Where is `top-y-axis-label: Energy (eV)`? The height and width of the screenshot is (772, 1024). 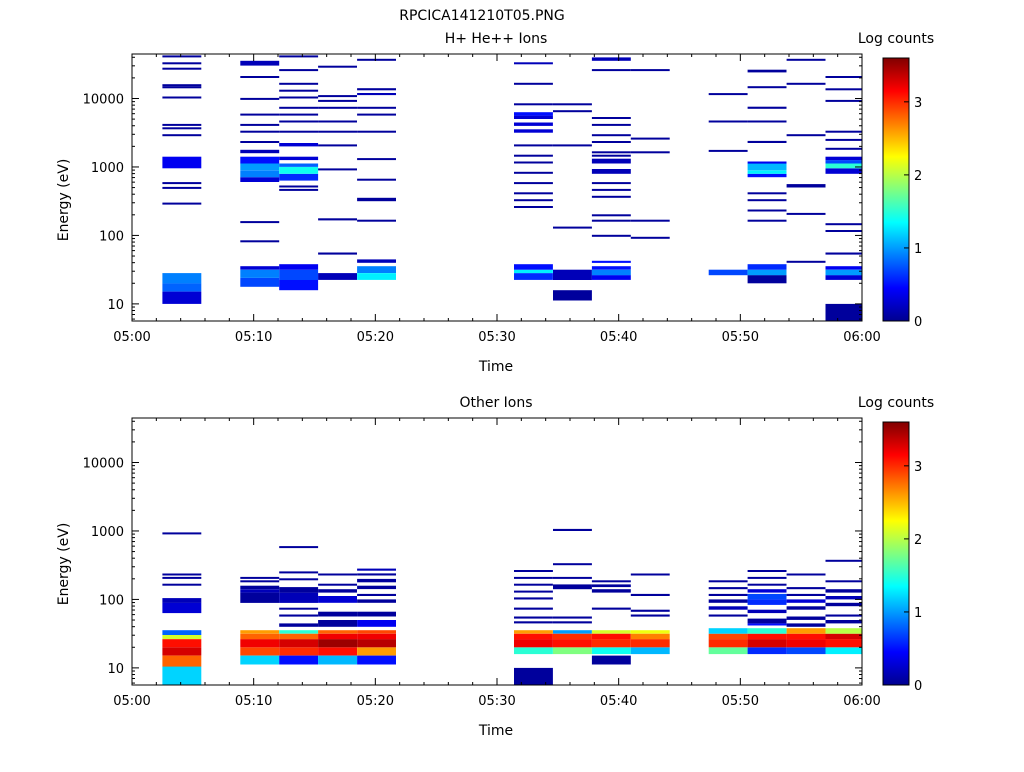 top-y-axis-label: Energy (eV) is located at coordinates (64, 200).